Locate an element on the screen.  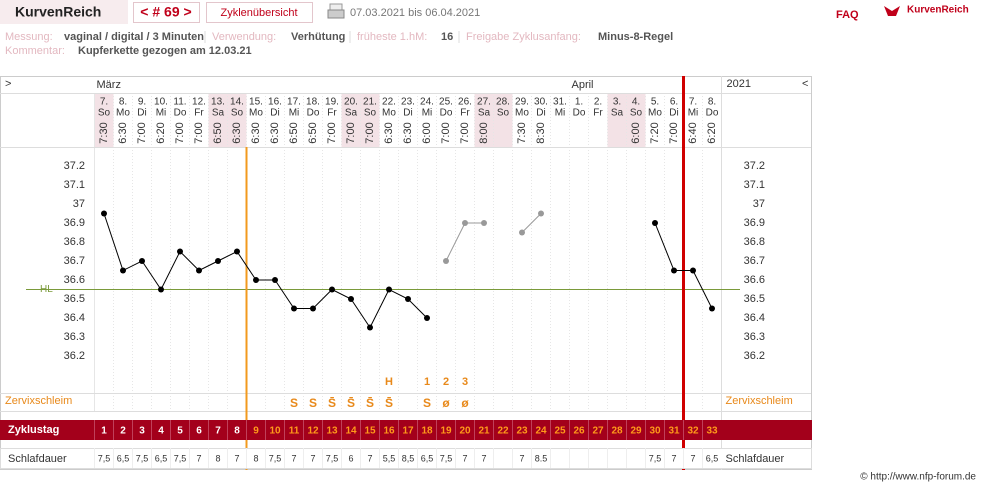
day-number: 31. is located at coordinates (560, 102).